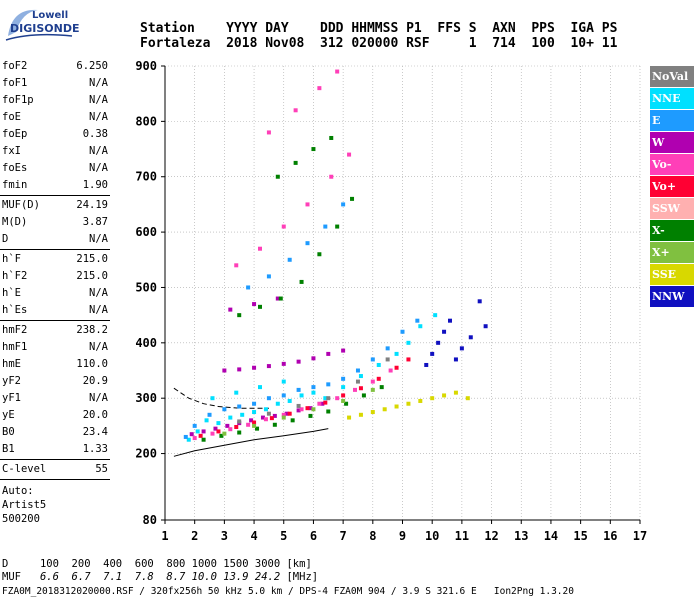  I want to click on param-key: B1, so click(8, 449).